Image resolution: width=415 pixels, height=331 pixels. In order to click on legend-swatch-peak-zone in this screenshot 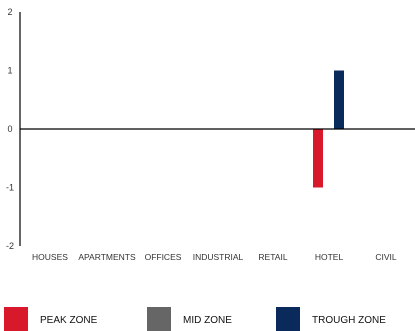, I will do `click(16, 319)`.